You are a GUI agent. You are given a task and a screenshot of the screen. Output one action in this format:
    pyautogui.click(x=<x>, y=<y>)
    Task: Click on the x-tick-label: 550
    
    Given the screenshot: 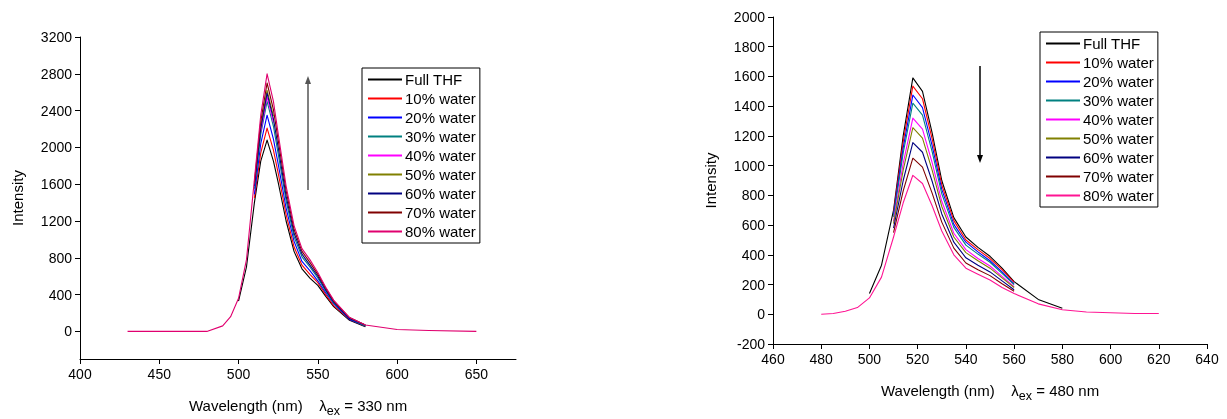 What is the action you would take?
    pyautogui.click(x=318, y=374)
    